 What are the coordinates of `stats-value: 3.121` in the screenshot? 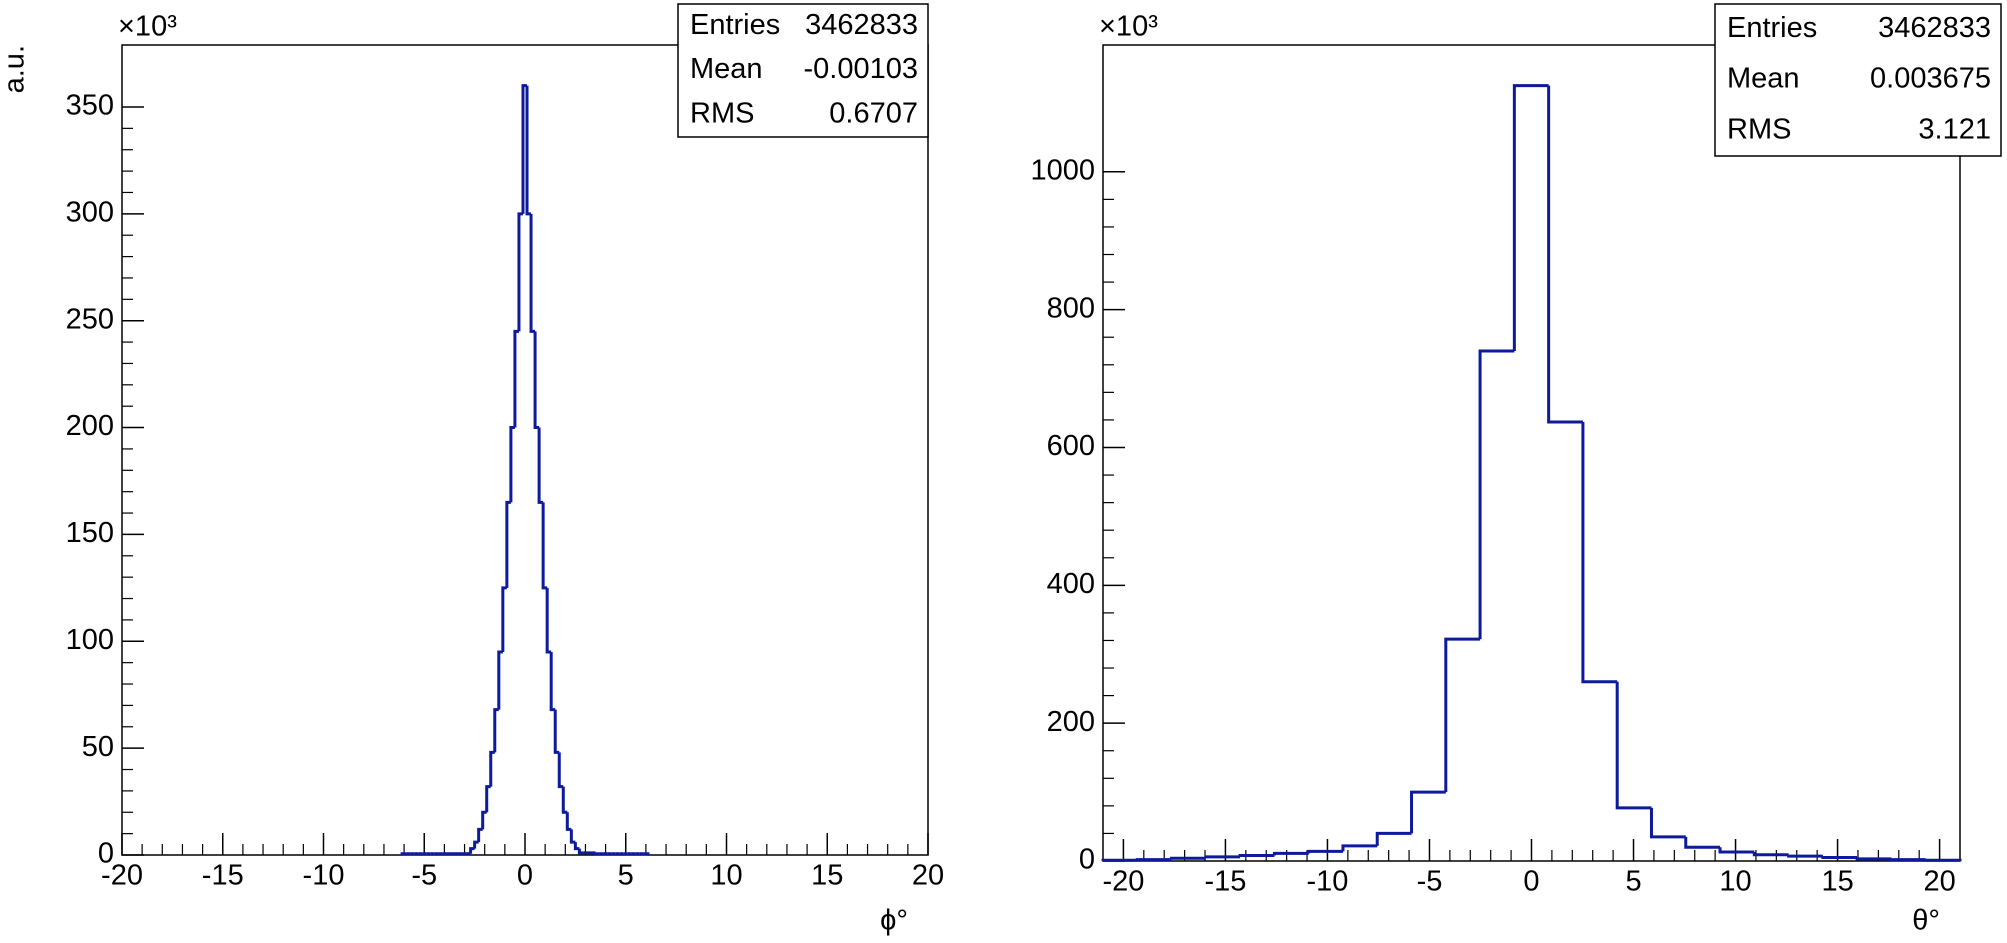 It's located at (1954, 129).